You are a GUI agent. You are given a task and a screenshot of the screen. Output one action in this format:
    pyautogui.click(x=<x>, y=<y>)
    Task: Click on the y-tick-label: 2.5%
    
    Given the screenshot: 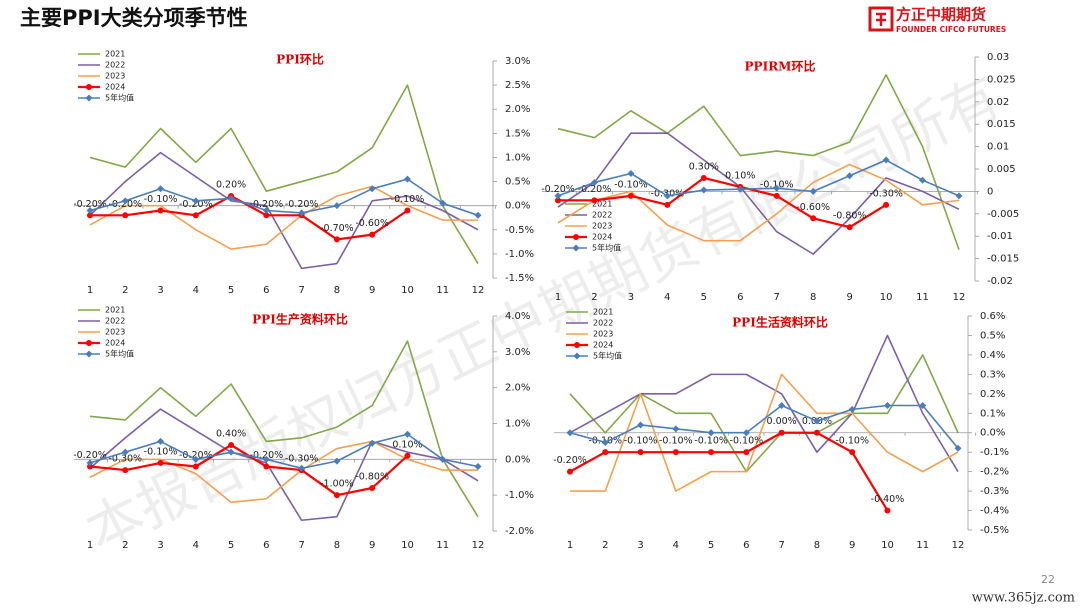 What is the action you would take?
    pyautogui.click(x=517, y=85)
    